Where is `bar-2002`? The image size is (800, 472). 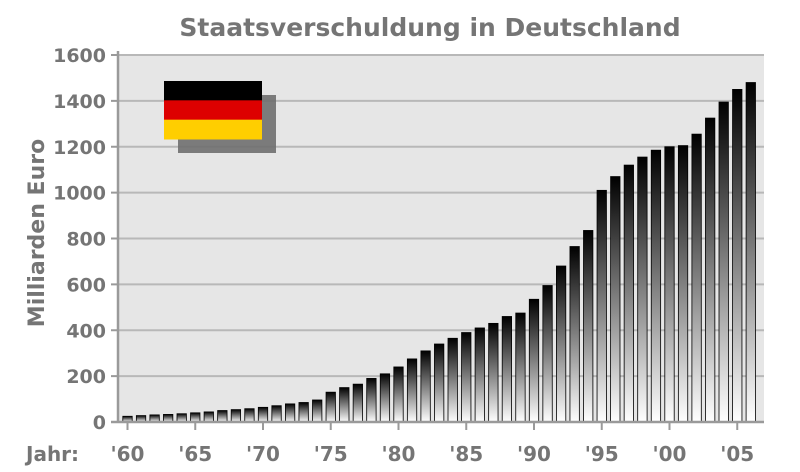 bar-2002 is located at coordinates (696, 278).